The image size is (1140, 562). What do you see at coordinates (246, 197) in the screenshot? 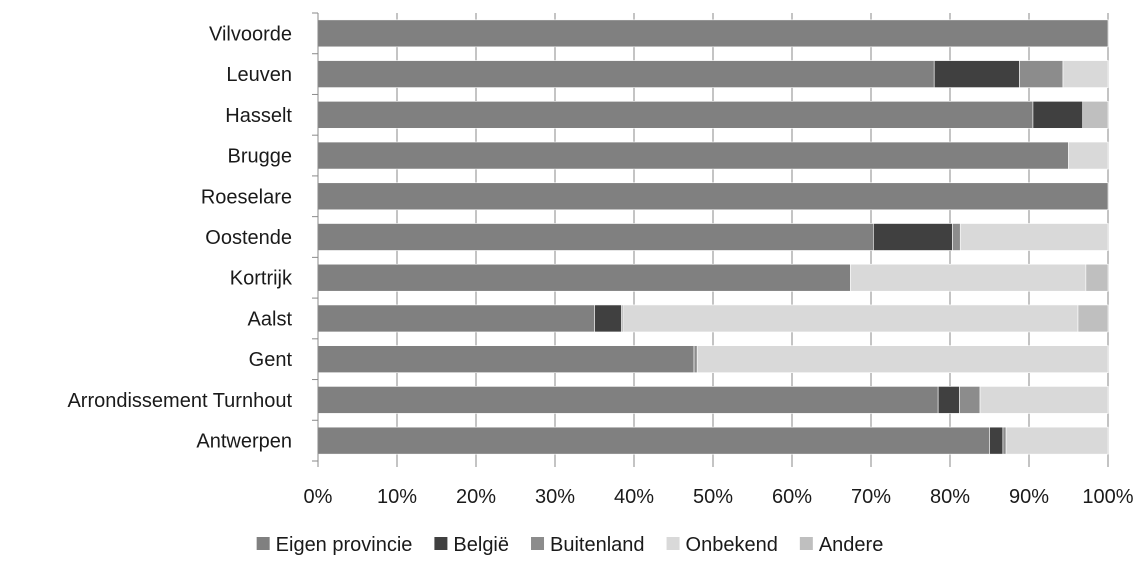
I see `category-label: Roeselare` at bounding box center [246, 197].